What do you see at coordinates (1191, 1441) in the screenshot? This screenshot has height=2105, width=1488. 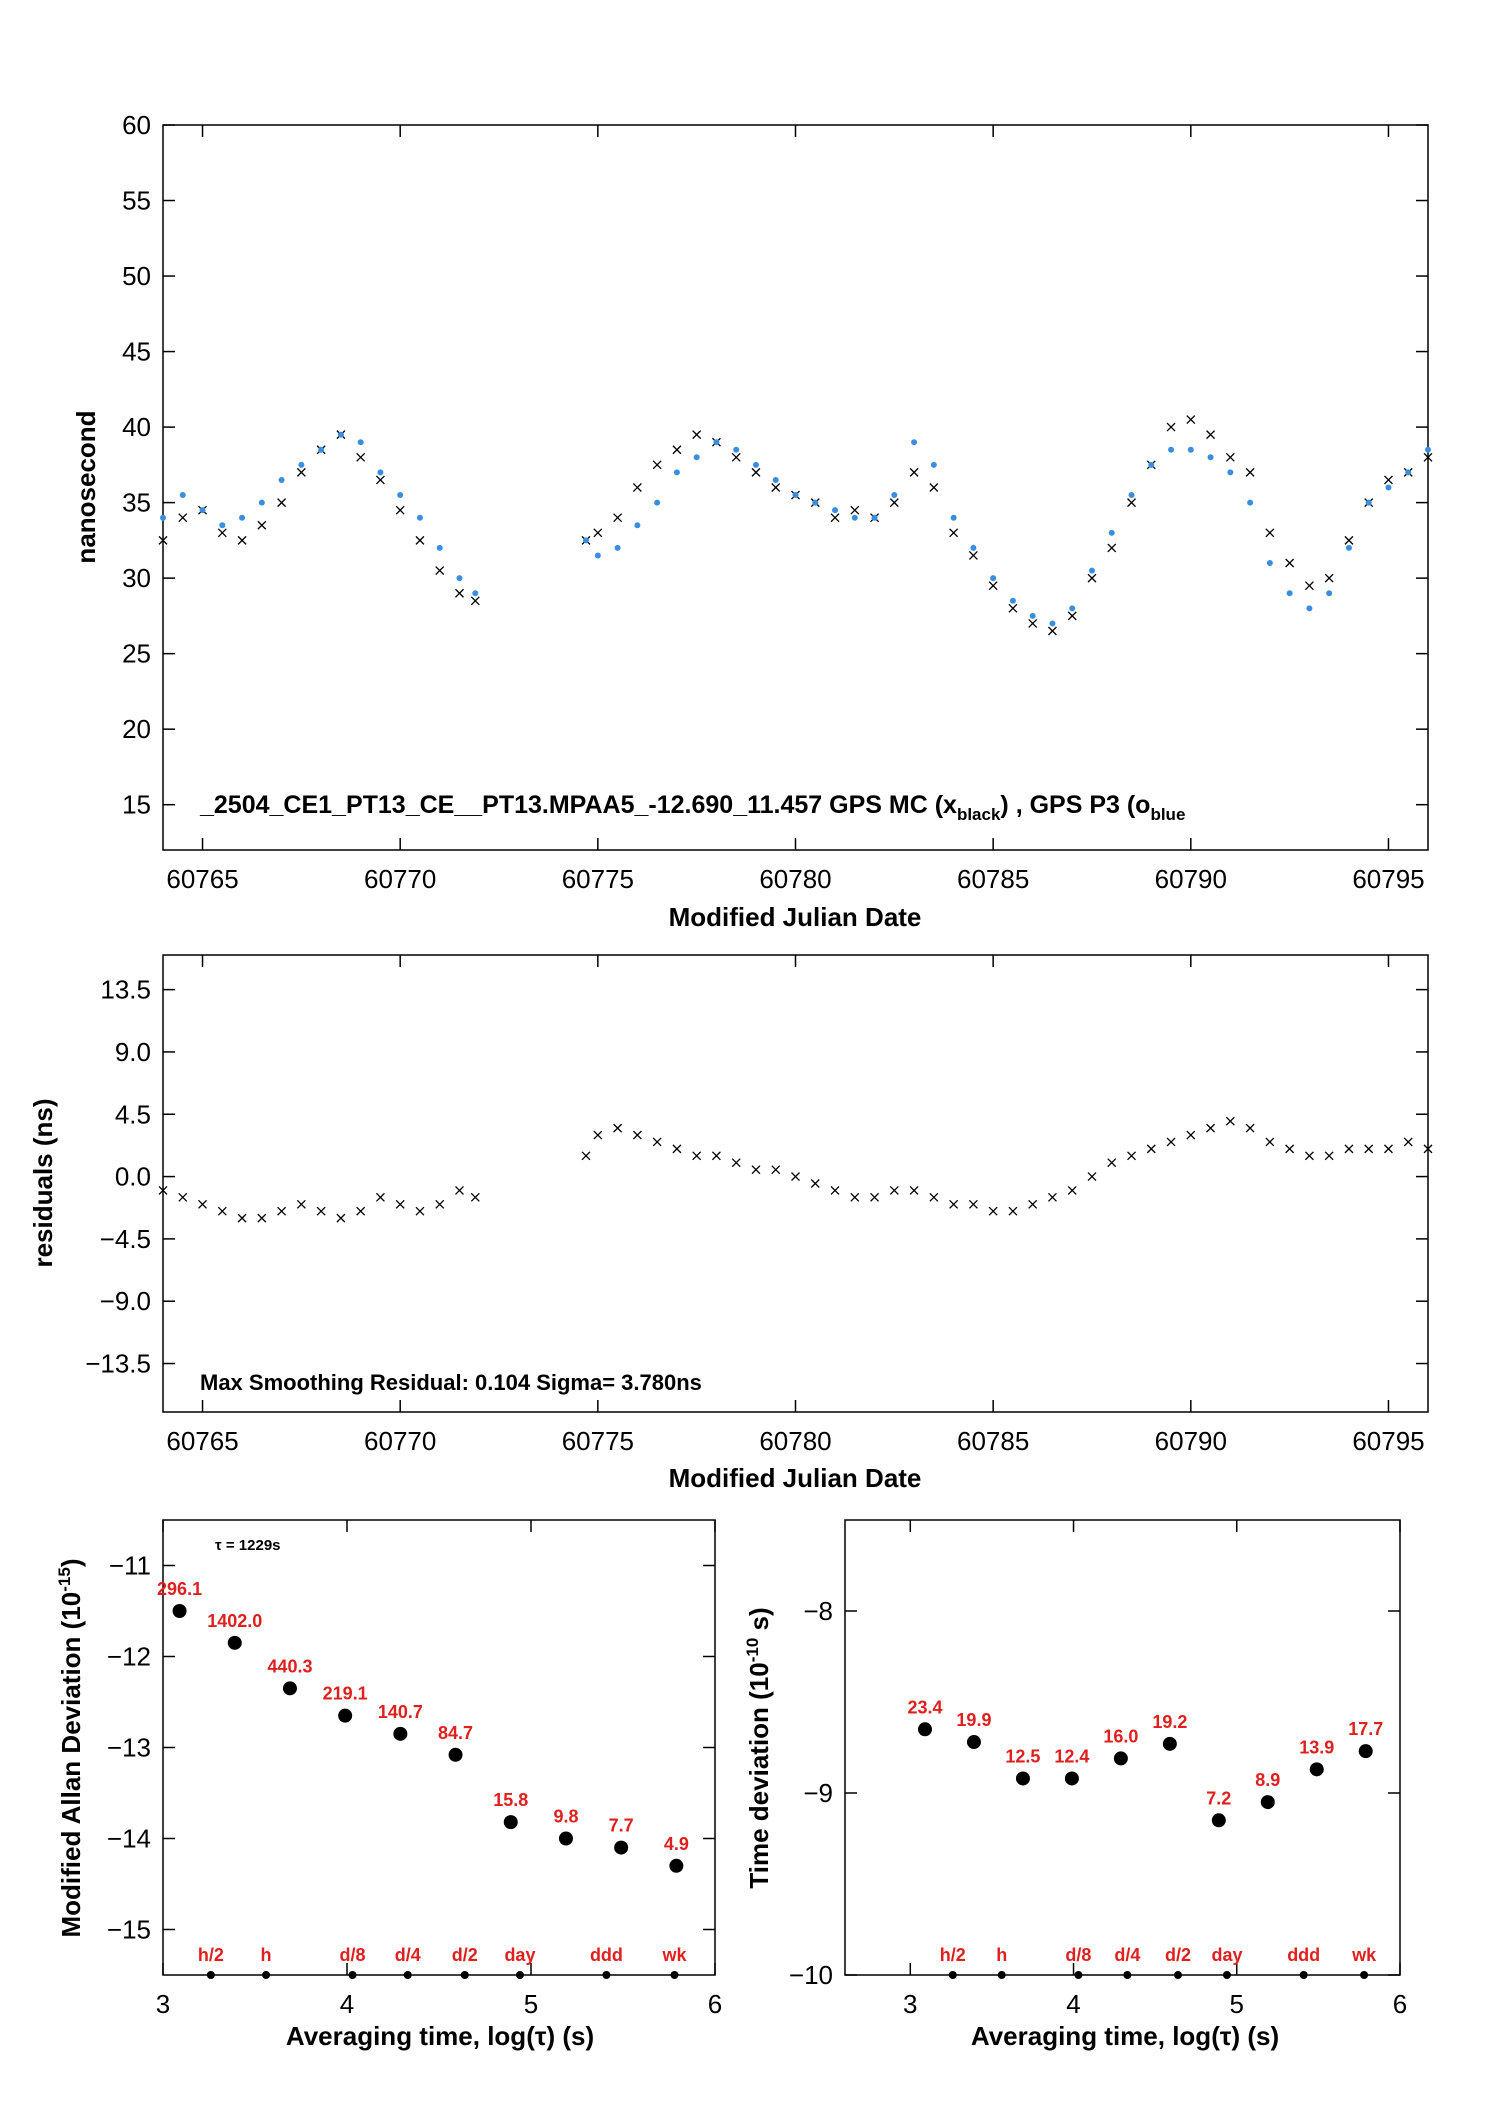 I see `x-tick-label: 60790` at bounding box center [1191, 1441].